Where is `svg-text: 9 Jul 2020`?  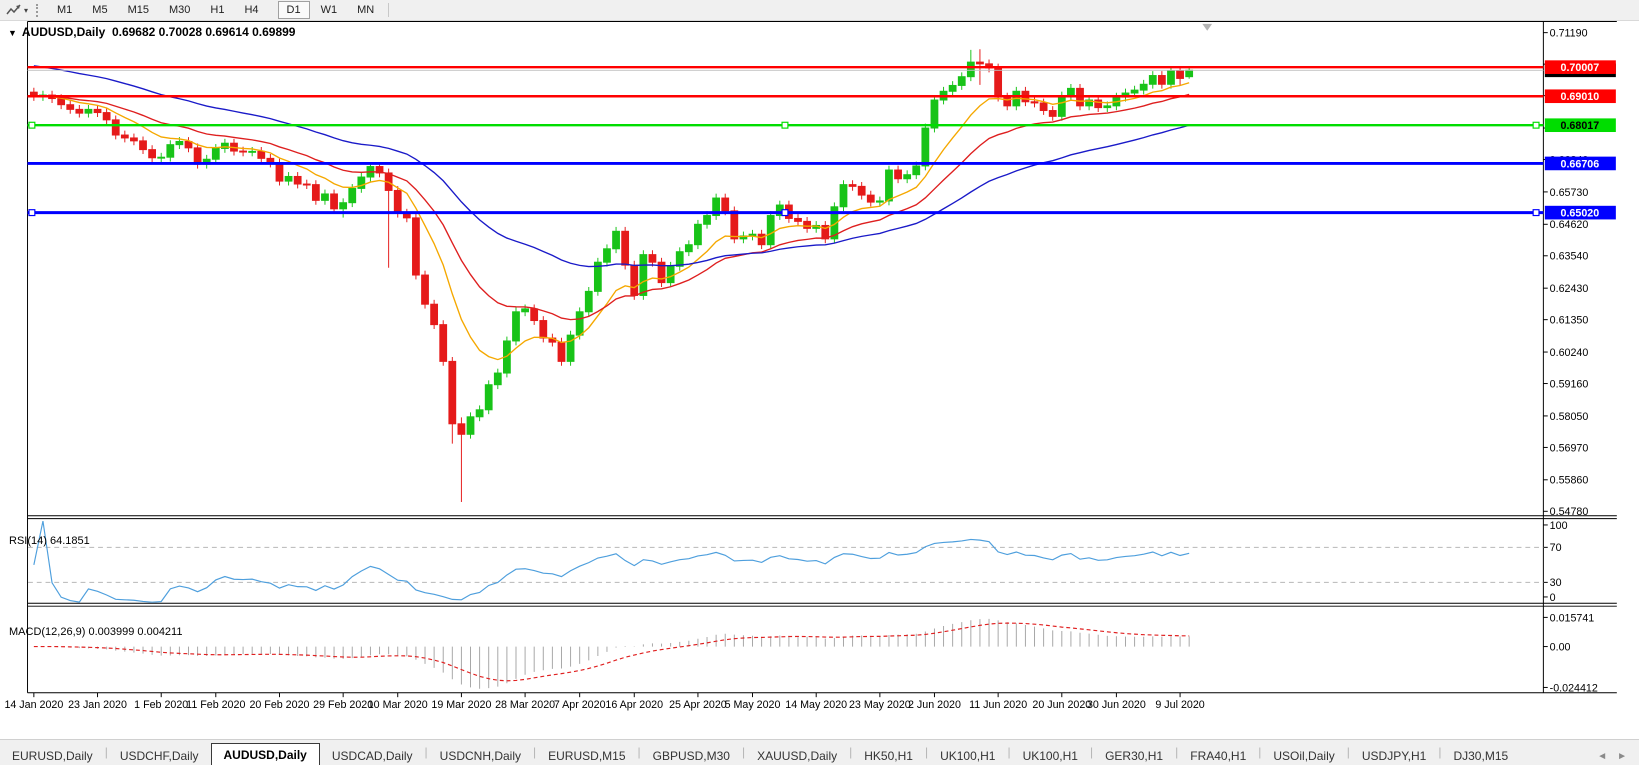
svg-text: 9 Jul 2020 is located at coordinates (1179, 705).